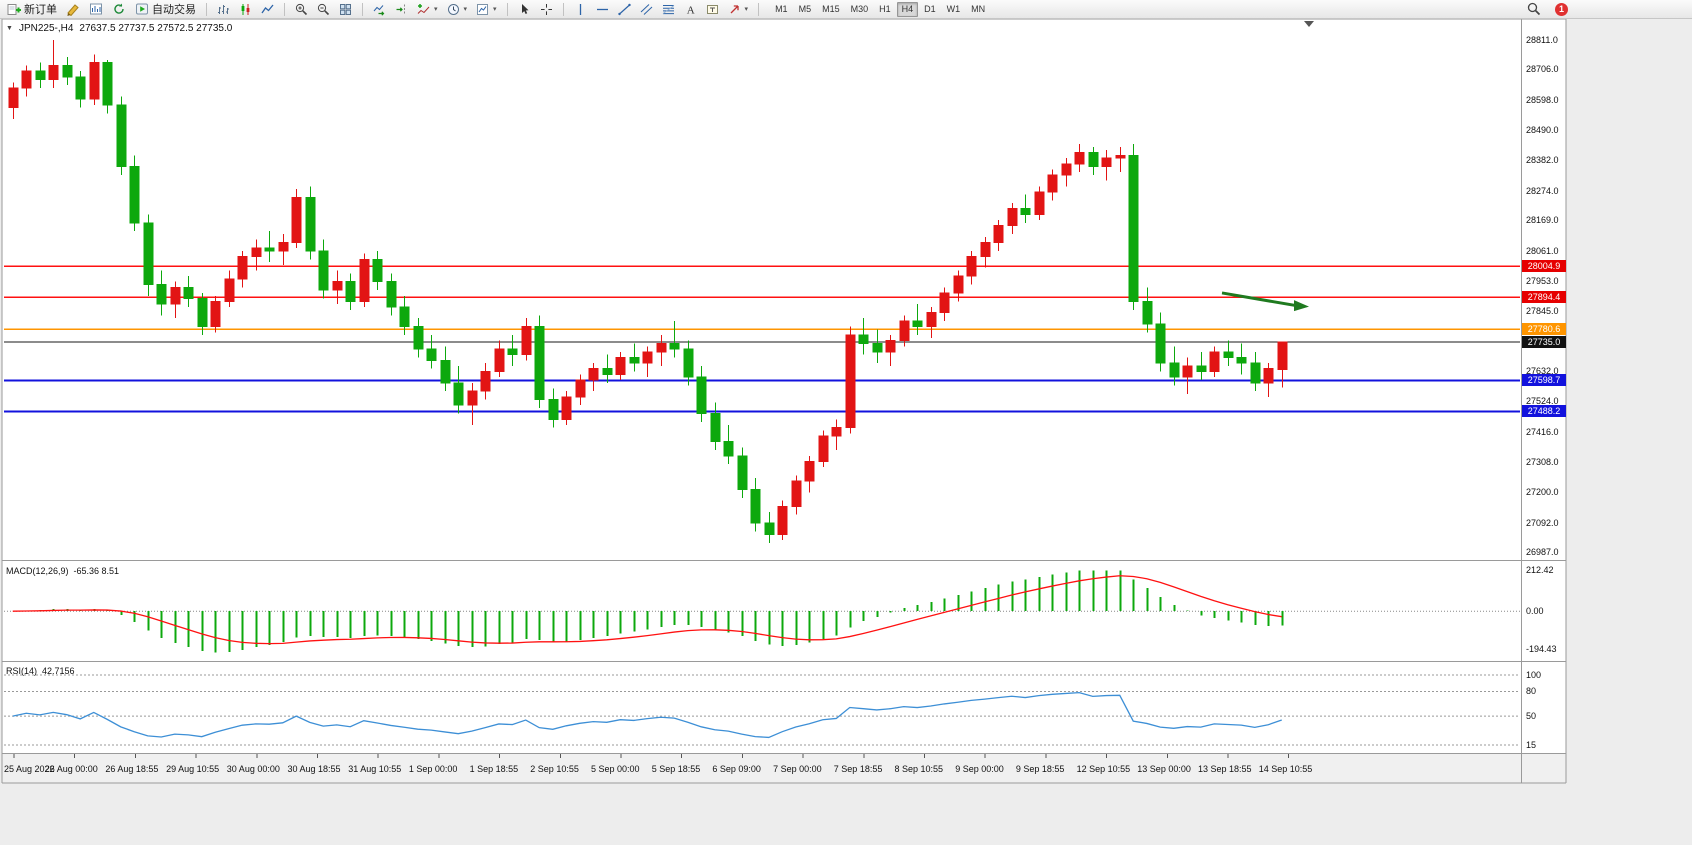 This screenshot has width=1692, height=845. Describe the element at coordinates (554, 769) in the screenshot. I see `time-axis-label: 2 Sep 10:55` at that location.